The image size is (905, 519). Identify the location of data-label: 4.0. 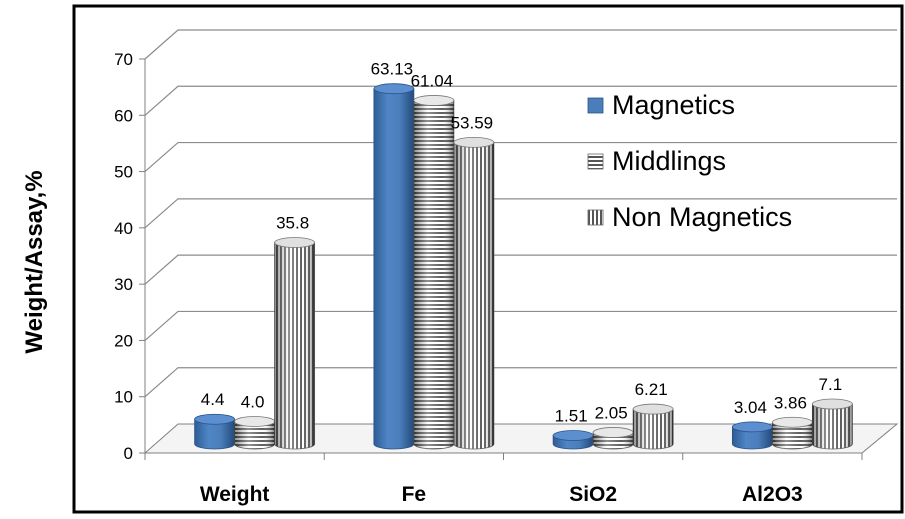
(253, 401).